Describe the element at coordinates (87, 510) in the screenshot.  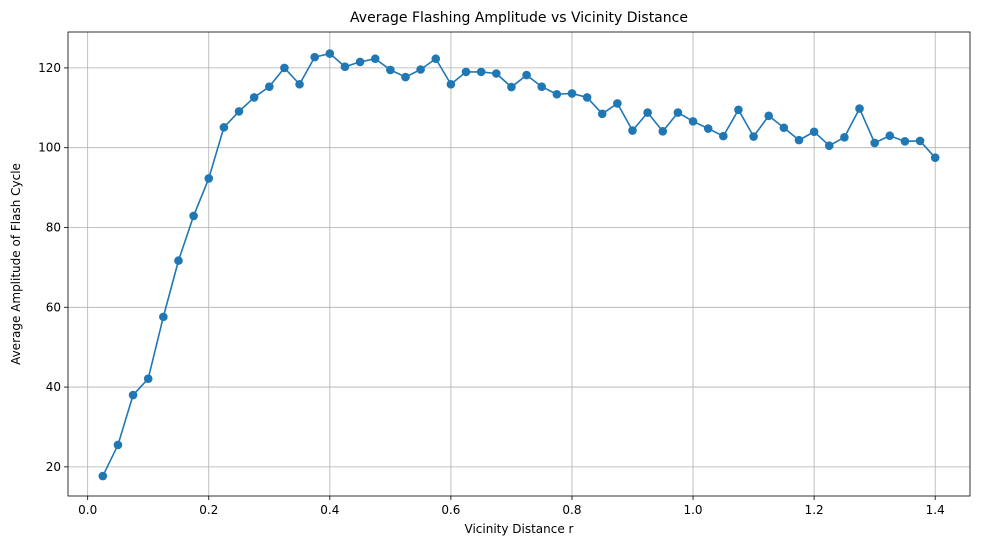
I see `x-tick-label: 0.0` at that location.